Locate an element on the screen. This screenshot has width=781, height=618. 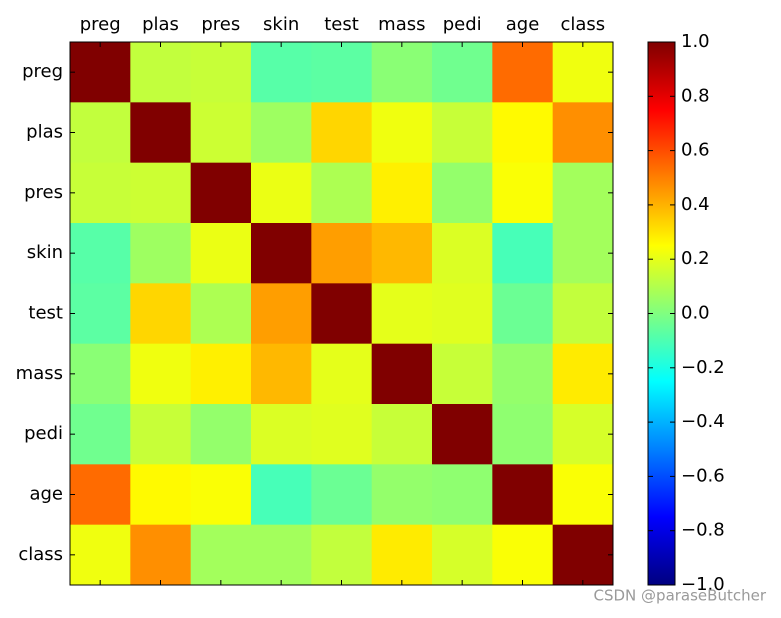
y-tick-label: pres is located at coordinates (43, 192).